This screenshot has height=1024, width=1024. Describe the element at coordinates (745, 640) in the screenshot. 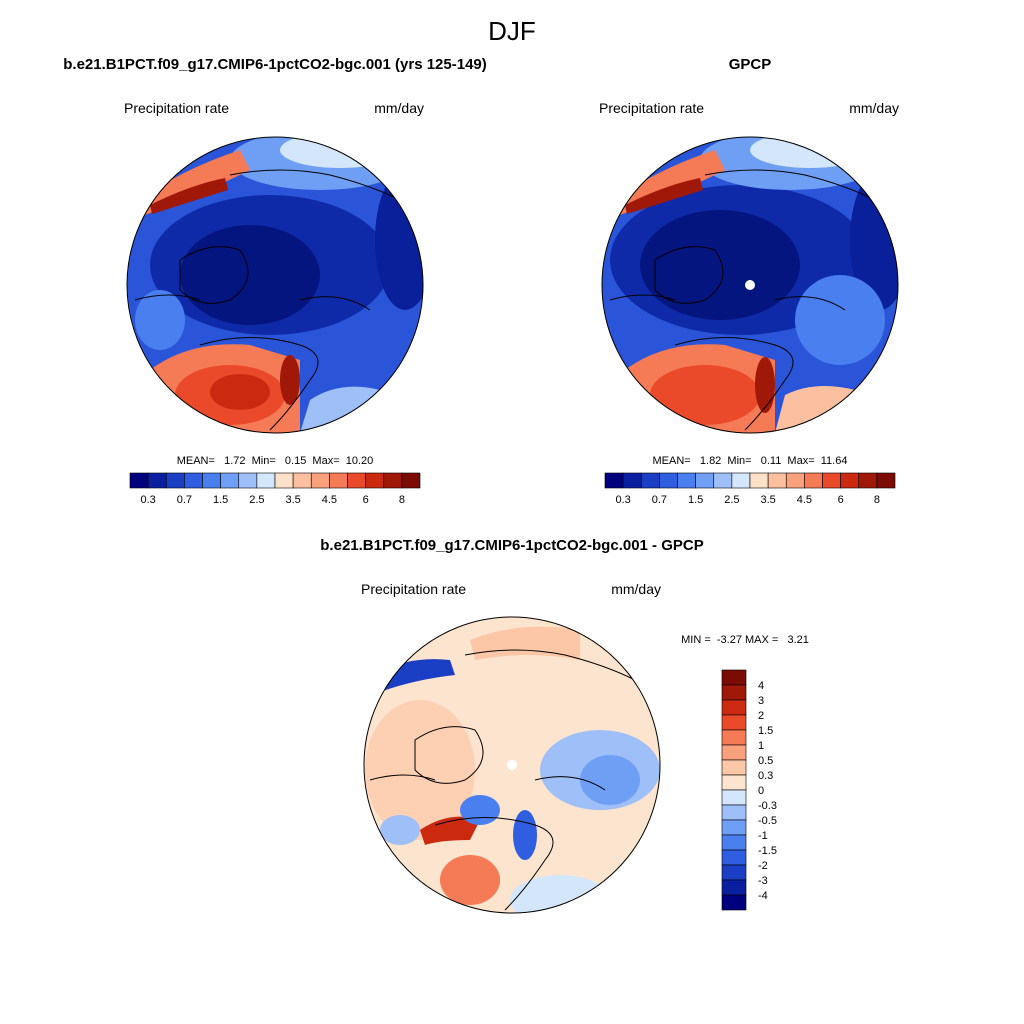

I see `stats-label: MIN = -3.27 MAX = 3.21` at that location.